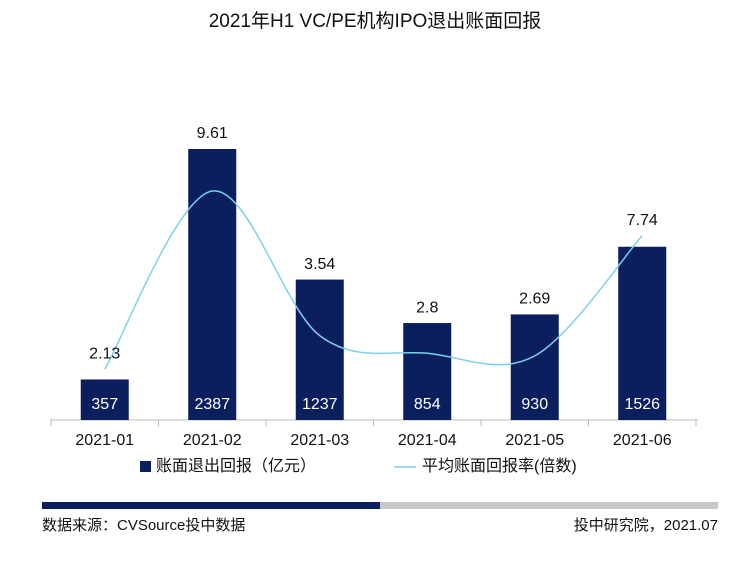 This screenshot has height=562, width=750. I want to click on line-value-label: 9.61, so click(212, 133).